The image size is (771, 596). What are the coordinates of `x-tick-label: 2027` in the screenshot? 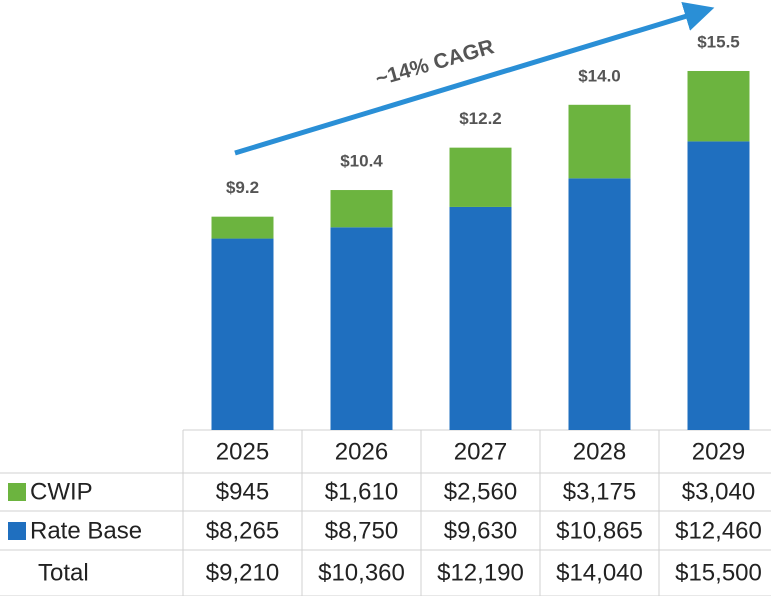 It's located at (480, 451).